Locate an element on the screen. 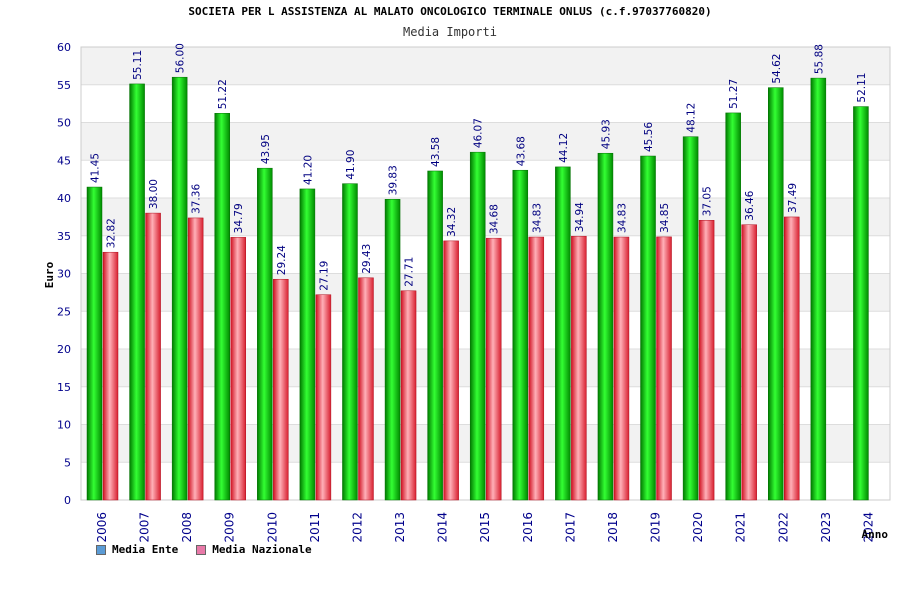 The width and height of the screenshot is (900, 600). y-tick-label: 25 is located at coordinates (64, 311).